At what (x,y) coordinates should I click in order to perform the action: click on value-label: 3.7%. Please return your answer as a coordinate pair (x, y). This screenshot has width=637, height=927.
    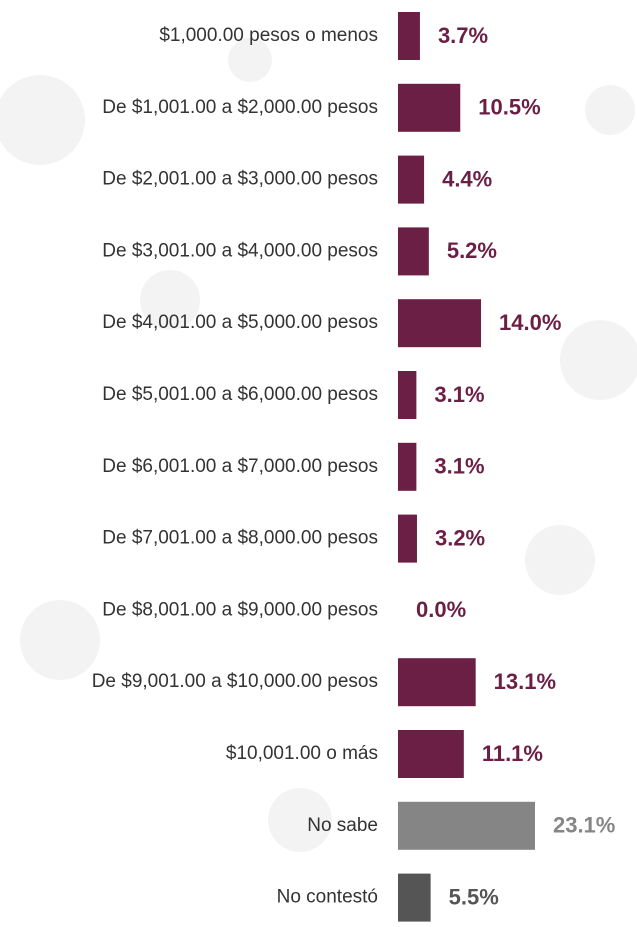
    Looking at the image, I should click on (463, 35).